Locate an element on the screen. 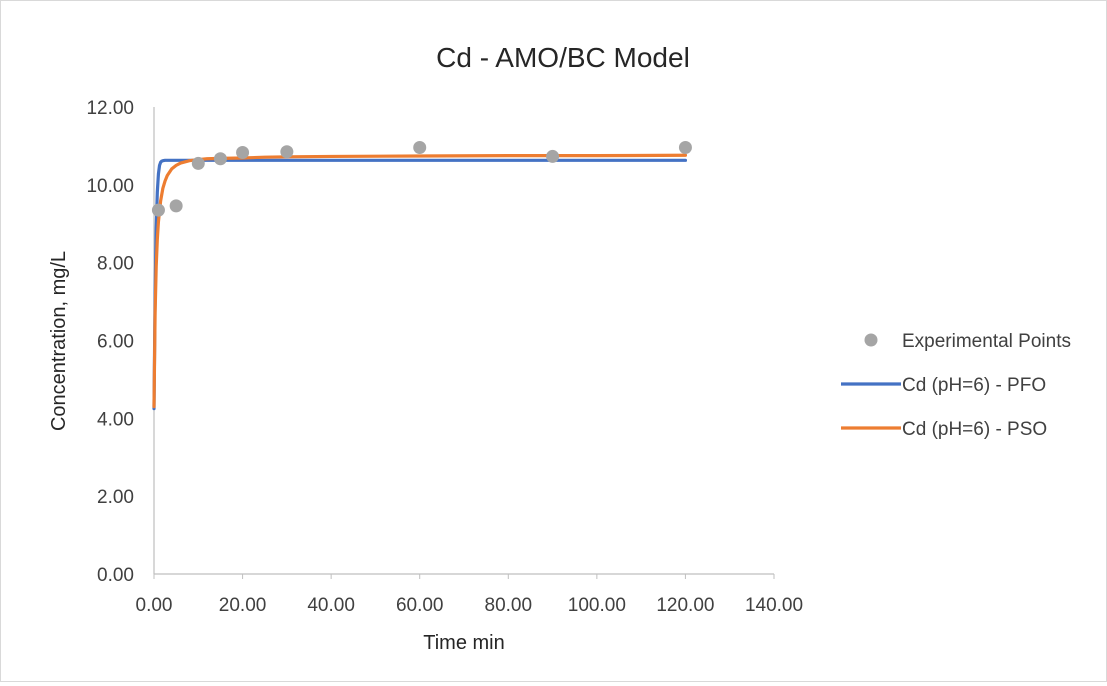 Image resolution: width=1107 pixels, height=686 pixels. x-tick-label: 120.00 is located at coordinates (685, 605).